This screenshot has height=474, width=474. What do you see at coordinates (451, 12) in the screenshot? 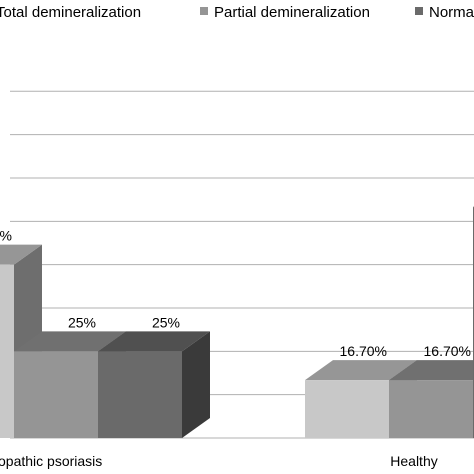
I see `legend-label: Norma` at bounding box center [451, 12].